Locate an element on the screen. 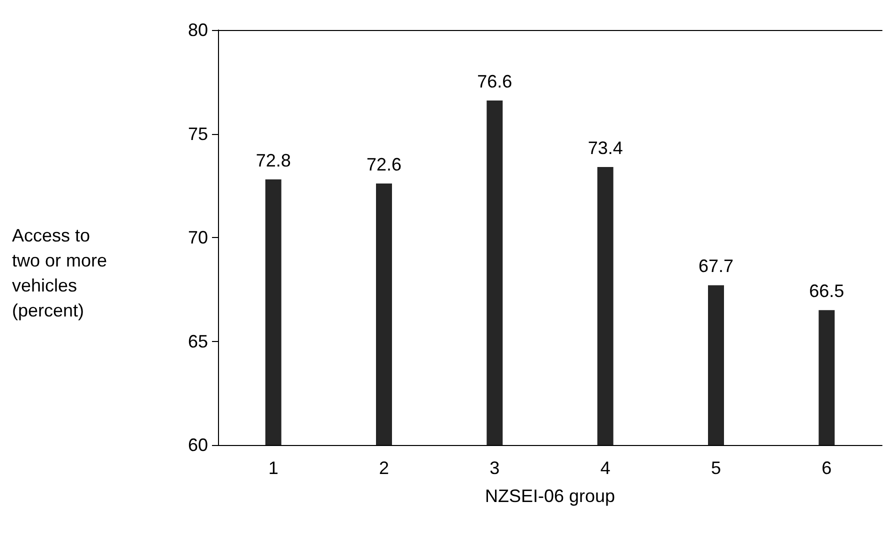  x-axis-title: NZSEI-06 group is located at coordinates (550, 496).